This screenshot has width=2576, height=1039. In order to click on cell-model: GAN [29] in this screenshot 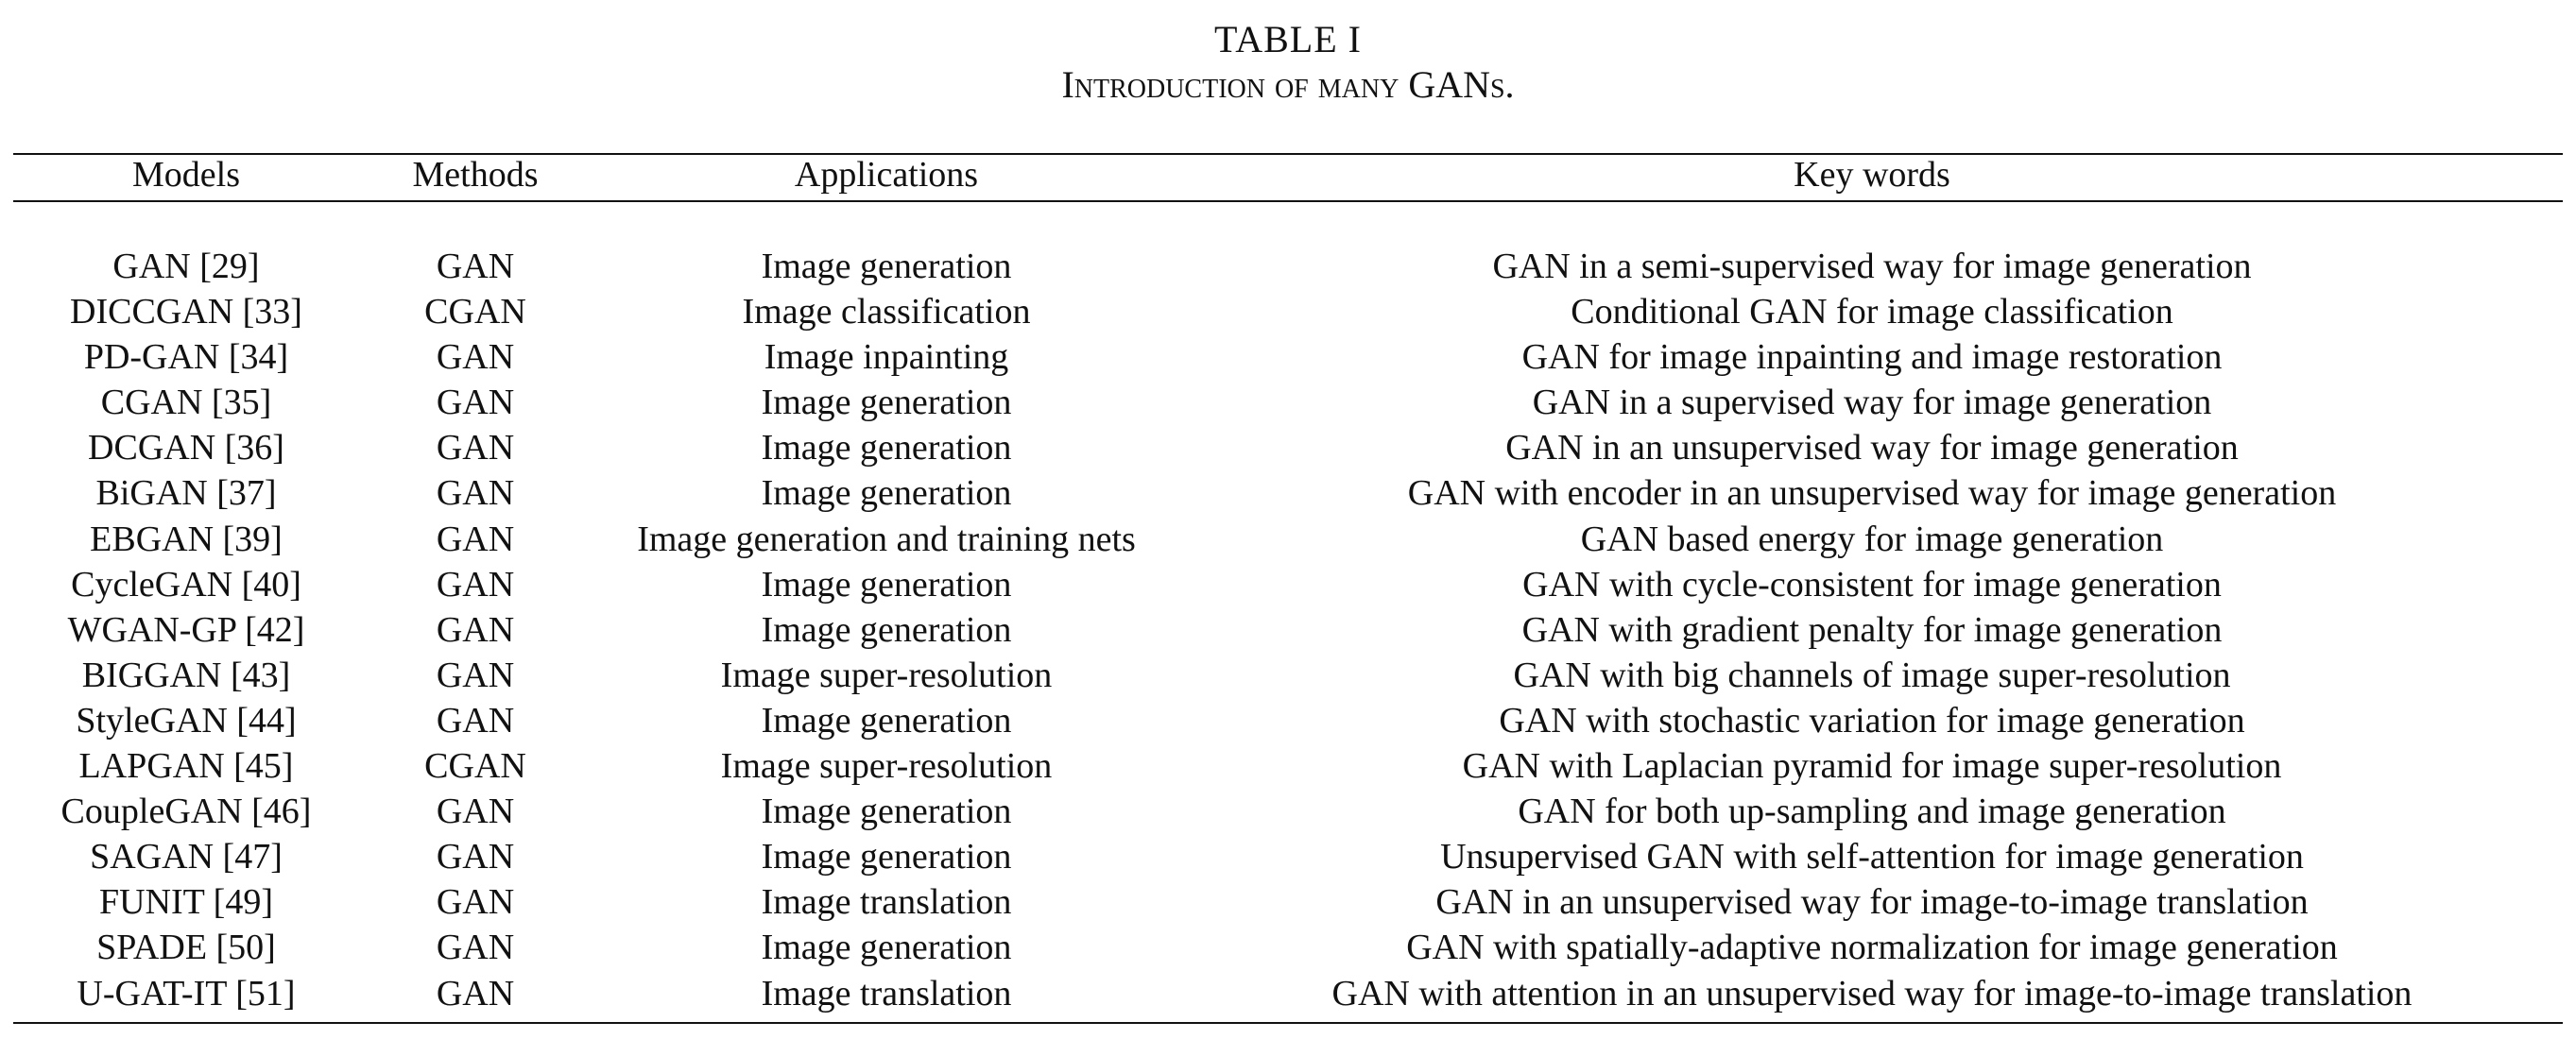, I will do `click(186, 266)`.